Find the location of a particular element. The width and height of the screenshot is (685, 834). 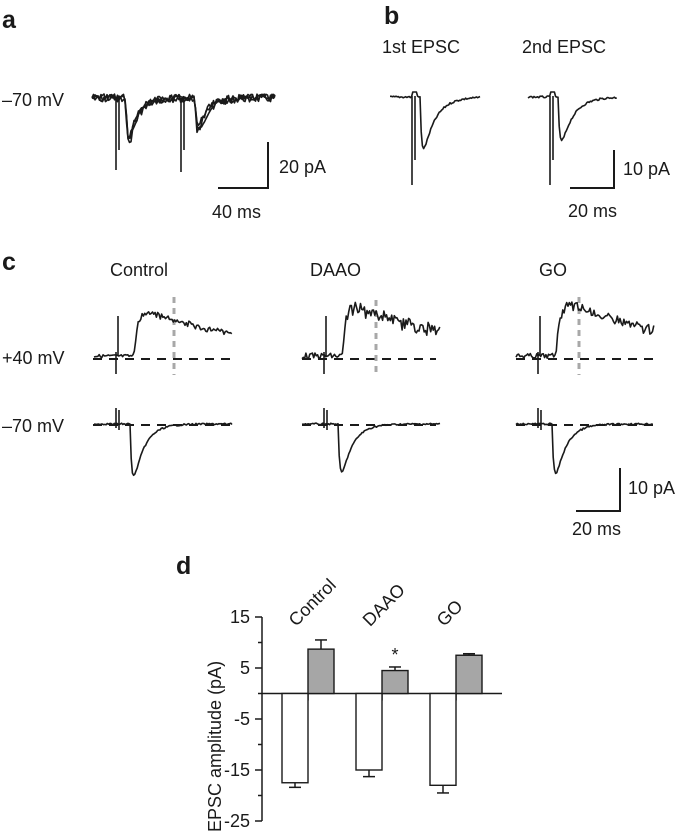

trace-c-m1-artifact is located at coordinates (117, 419).